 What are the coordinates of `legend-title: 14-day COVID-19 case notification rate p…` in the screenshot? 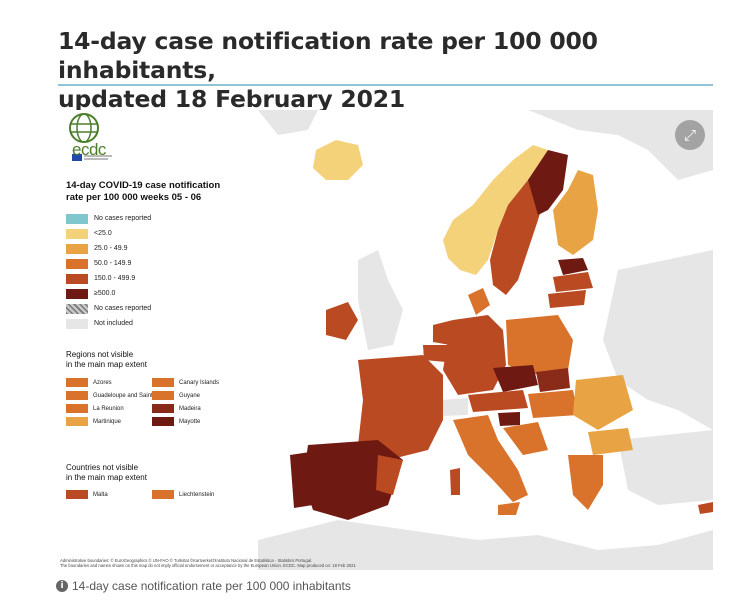 It's located at (161, 192).